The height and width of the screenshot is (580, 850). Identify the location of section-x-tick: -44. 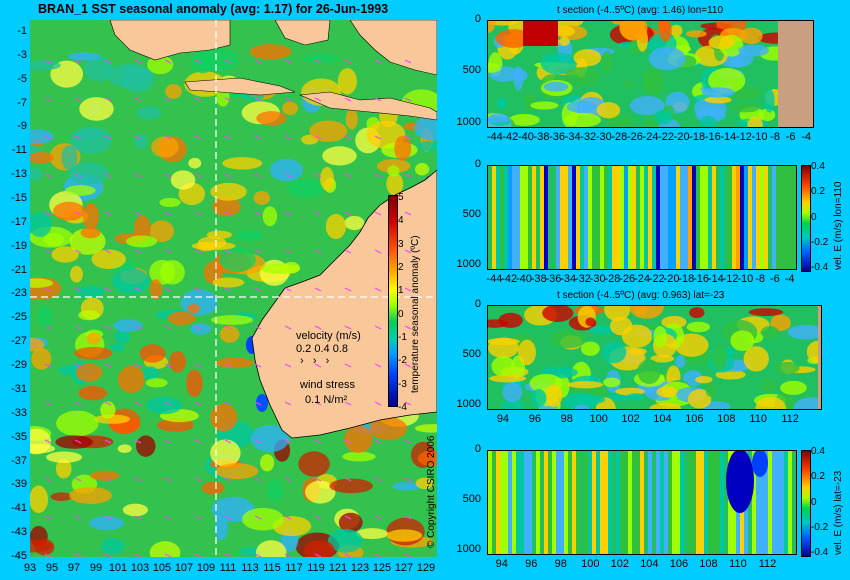
(494, 137).